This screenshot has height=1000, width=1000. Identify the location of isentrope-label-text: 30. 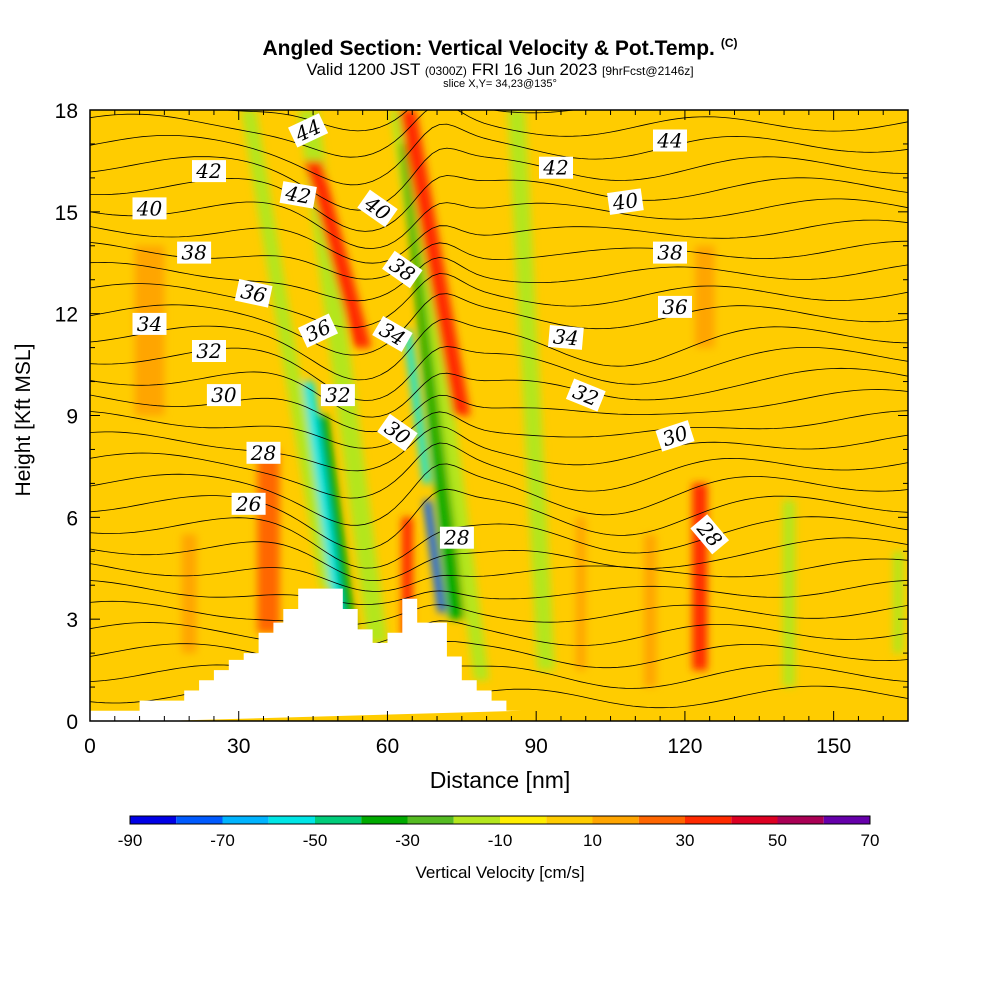
(224, 395).